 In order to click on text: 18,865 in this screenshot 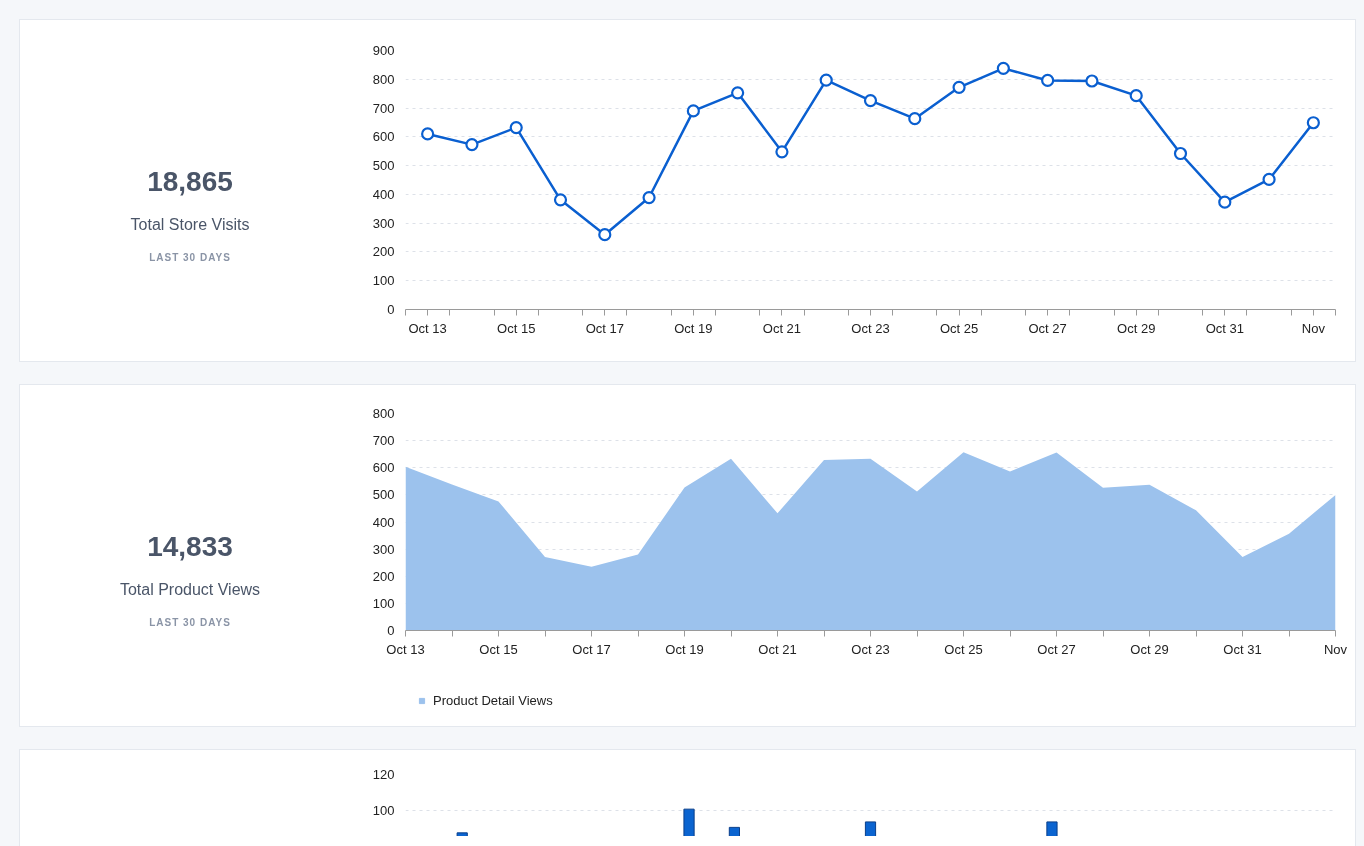, I will do `click(190, 182)`.